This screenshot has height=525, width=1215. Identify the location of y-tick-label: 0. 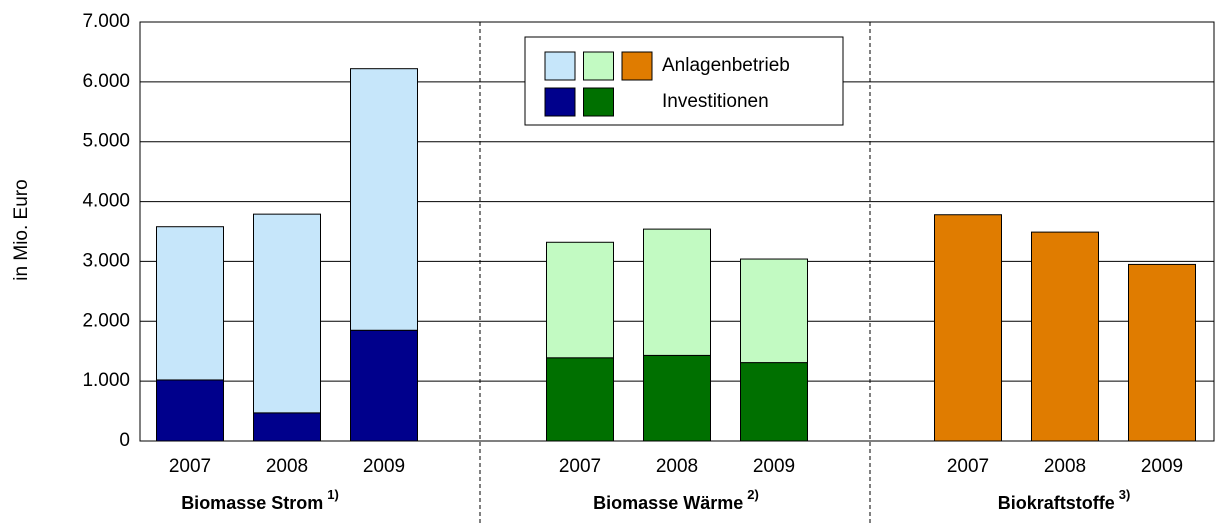
(124, 440).